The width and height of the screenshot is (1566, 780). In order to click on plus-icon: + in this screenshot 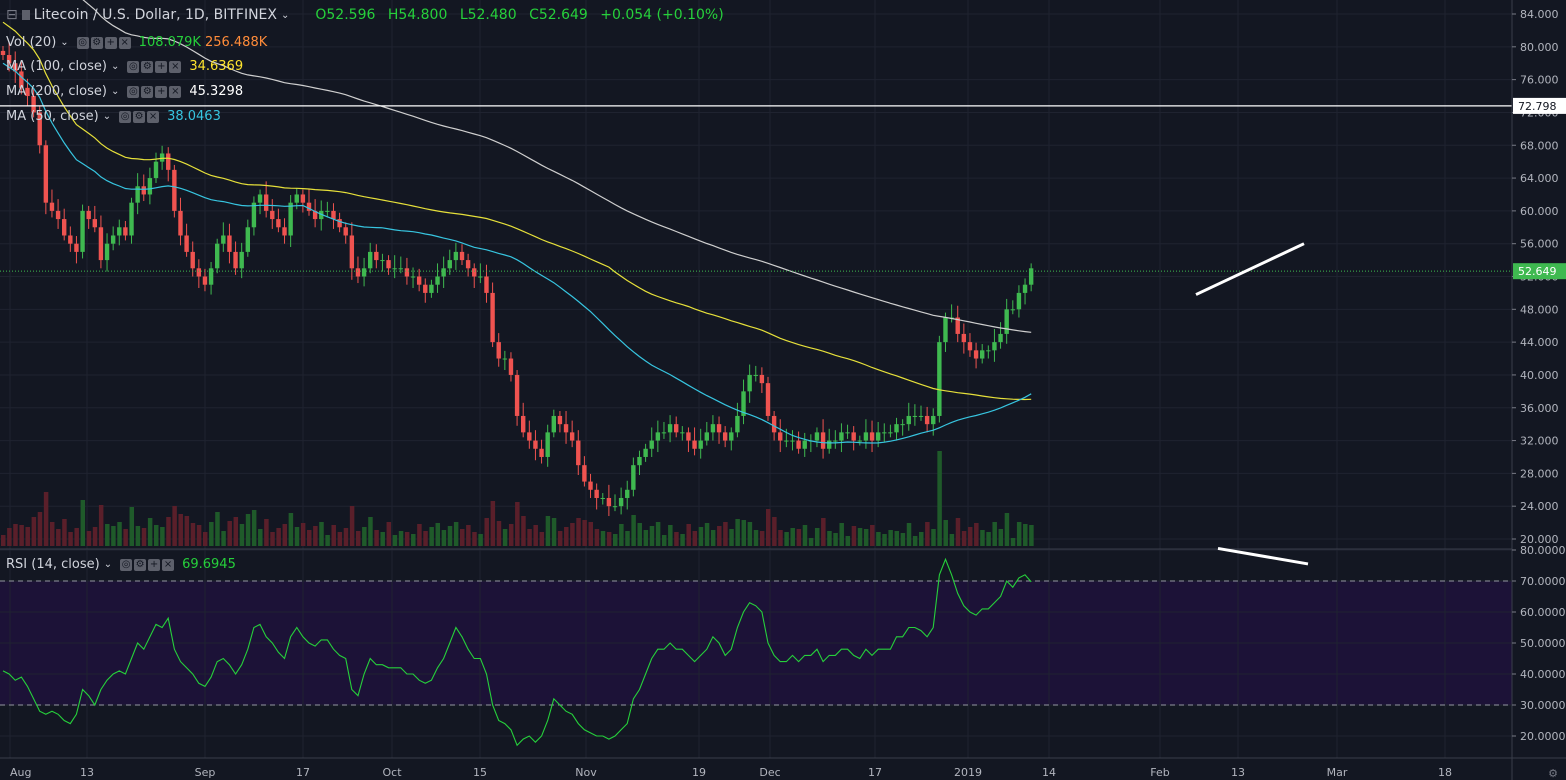, I will do `click(161, 91)`.